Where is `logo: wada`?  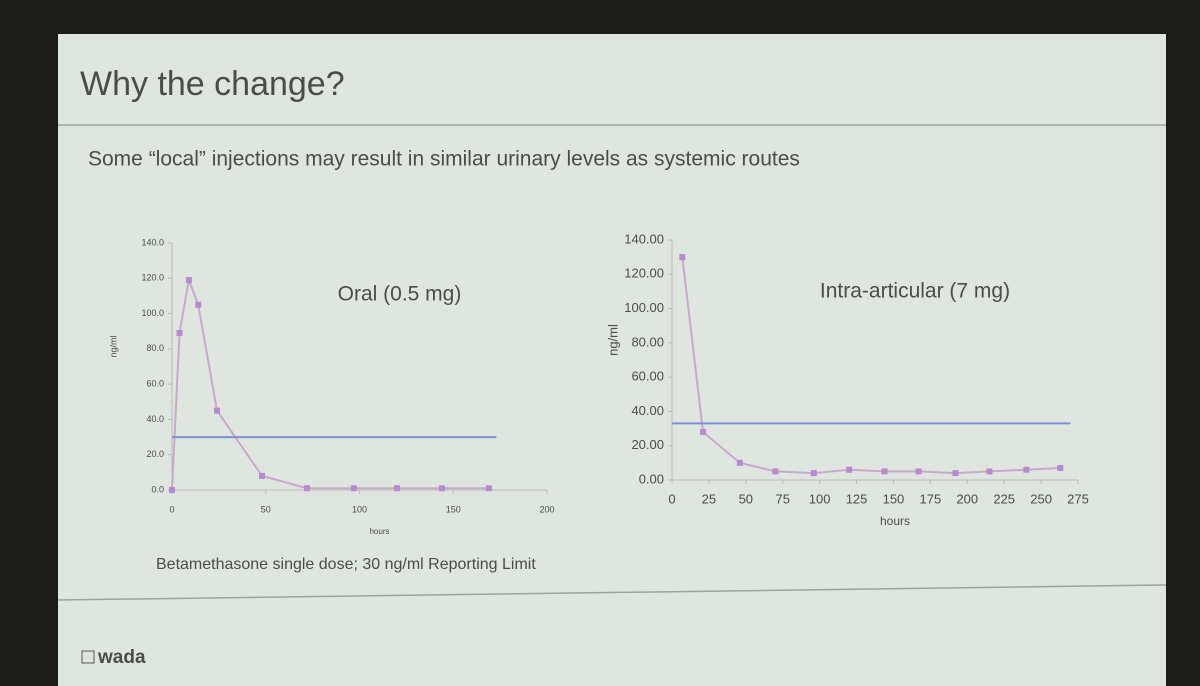
logo: wada is located at coordinates (121, 657).